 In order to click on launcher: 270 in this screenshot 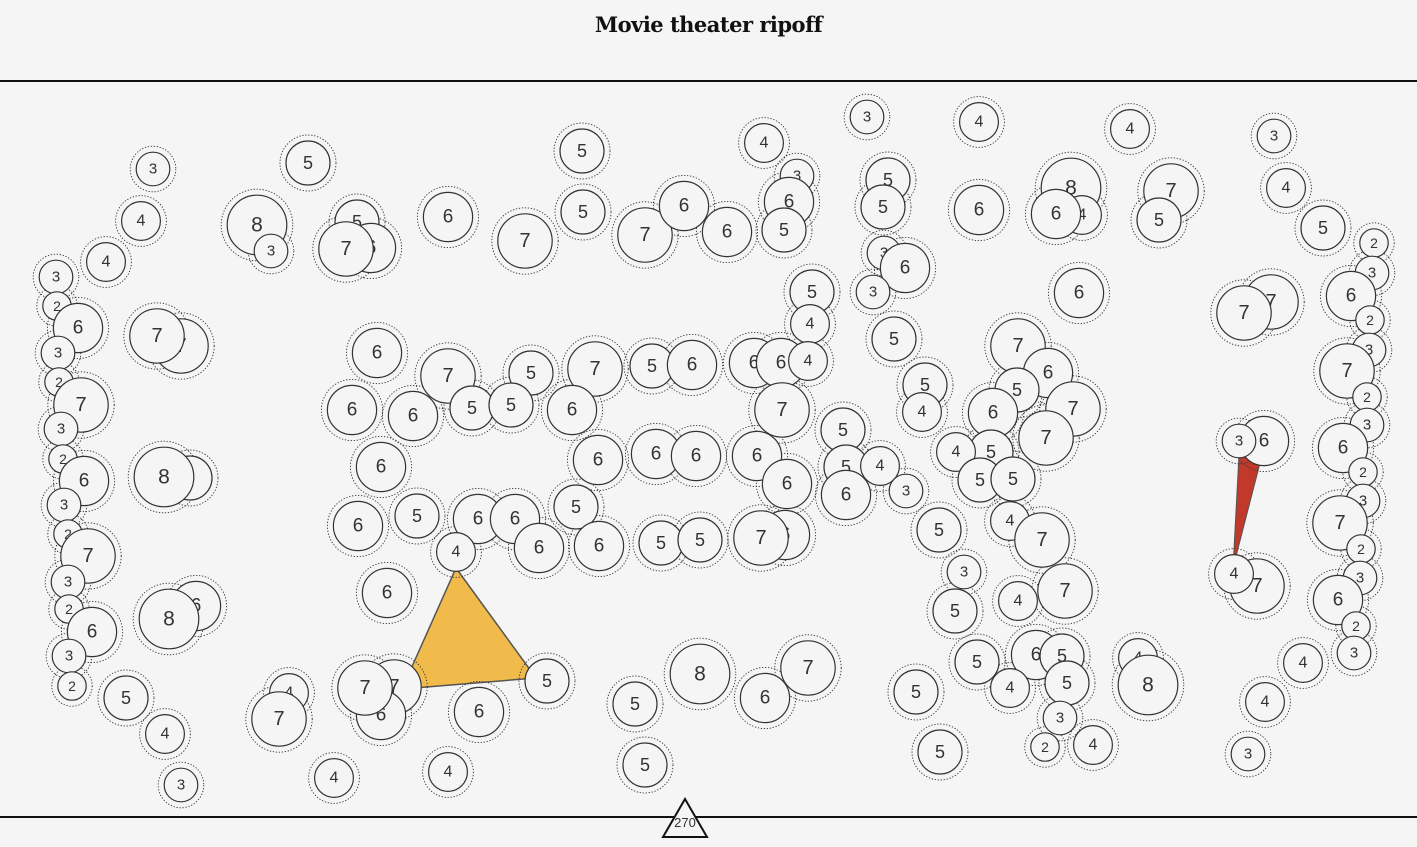, I will do `click(685, 817)`.